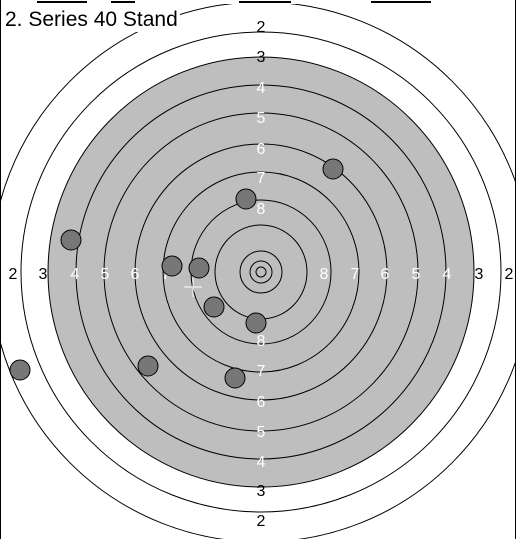 Image resolution: width=516 pixels, height=539 pixels. What do you see at coordinates (261, 88) in the screenshot?
I see `ring-label-top-4: 4` at bounding box center [261, 88].